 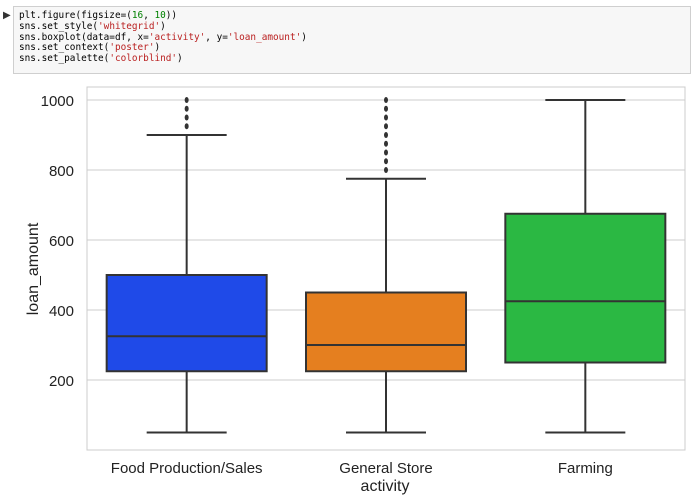 I want to click on code-token: plt.figure(figsize=(, so click(x=75, y=15).